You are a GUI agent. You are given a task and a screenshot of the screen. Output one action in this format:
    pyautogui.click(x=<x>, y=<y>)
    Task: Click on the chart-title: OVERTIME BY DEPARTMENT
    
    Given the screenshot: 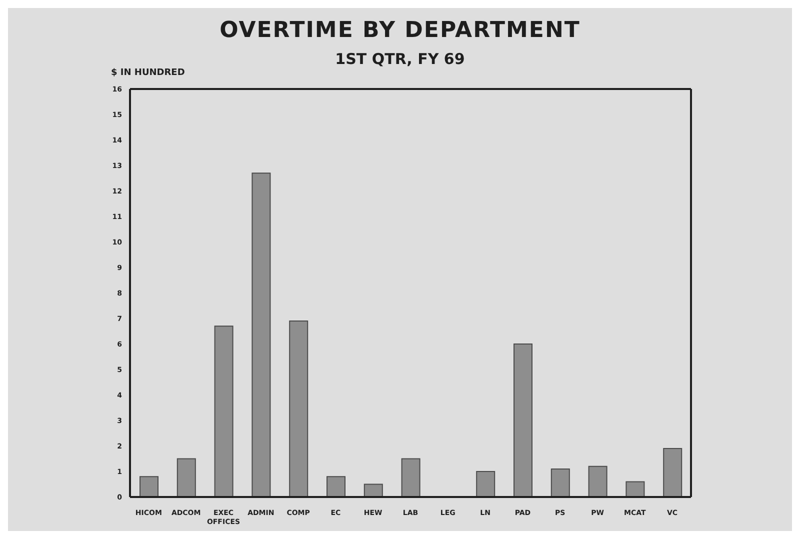 What is the action you would take?
    pyautogui.click(x=400, y=30)
    